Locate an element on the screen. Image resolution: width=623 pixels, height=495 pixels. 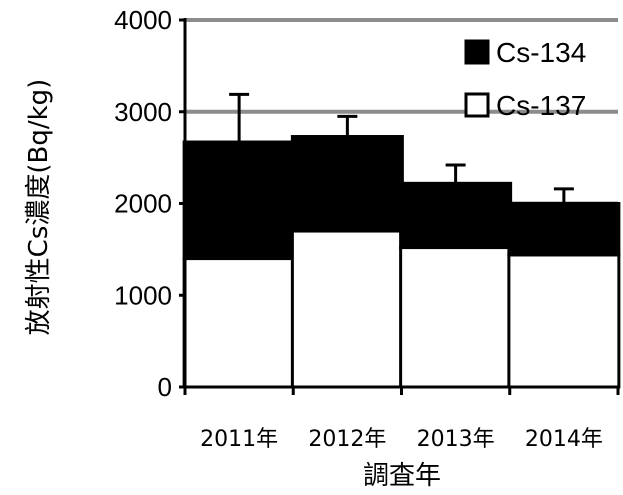
y-tick-label: 2000 is located at coordinates (143, 204).